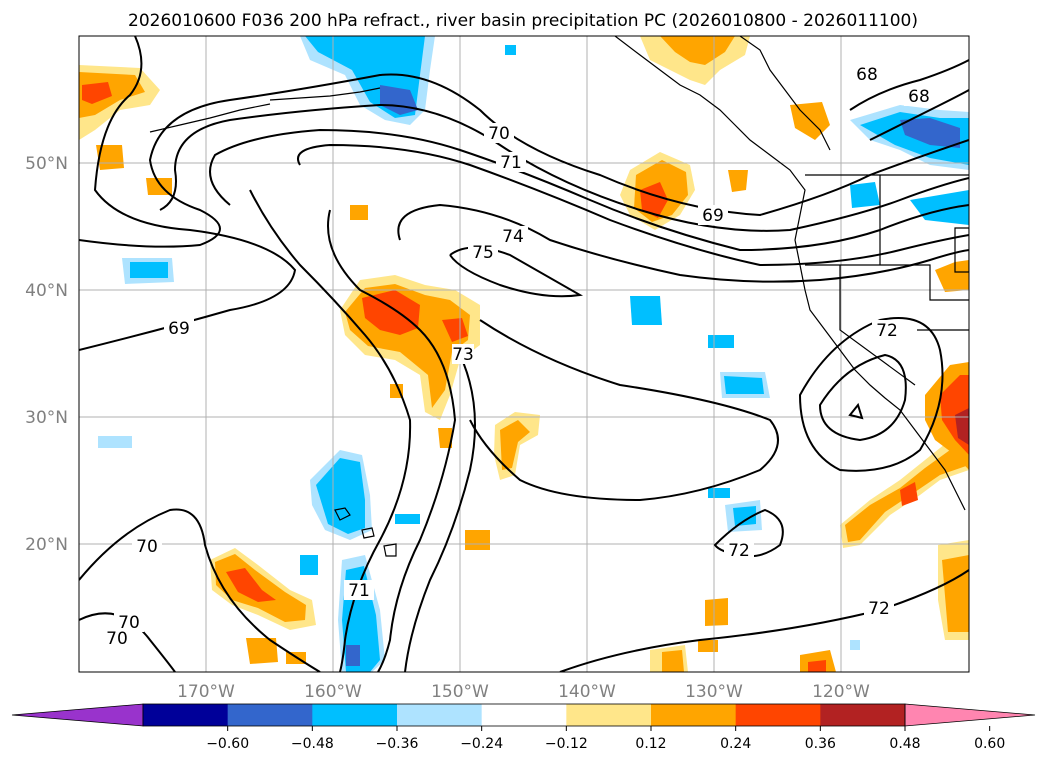 Image resolution: width=1047 pixels, height=765 pixels. What do you see at coordinates (206, 692) in the screenshot?
I see `lon-label: 170°W` at bounding box center [206, 692].